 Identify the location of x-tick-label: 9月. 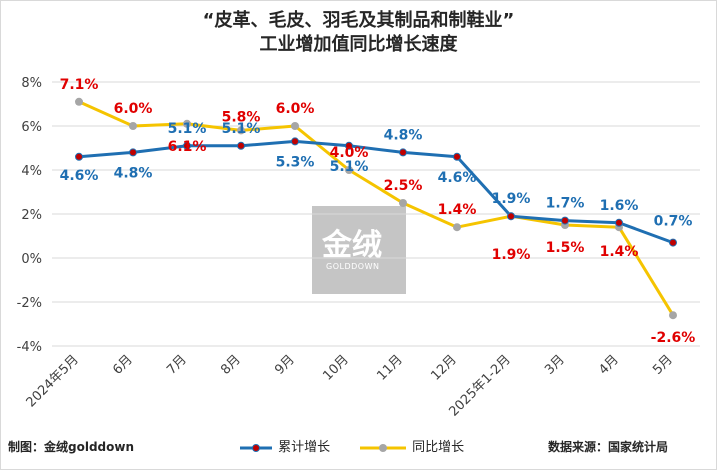
(285, 365).